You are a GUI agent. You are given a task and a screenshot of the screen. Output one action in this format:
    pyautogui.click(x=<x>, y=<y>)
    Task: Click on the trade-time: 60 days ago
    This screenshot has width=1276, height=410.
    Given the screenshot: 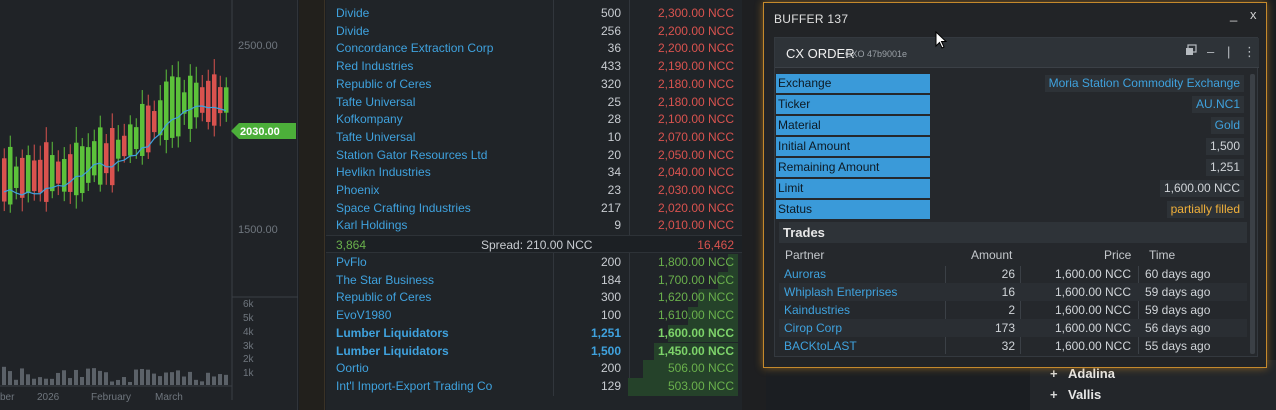 What is the action you would take?
    pyautogui.click(x=1178, y=274)
    